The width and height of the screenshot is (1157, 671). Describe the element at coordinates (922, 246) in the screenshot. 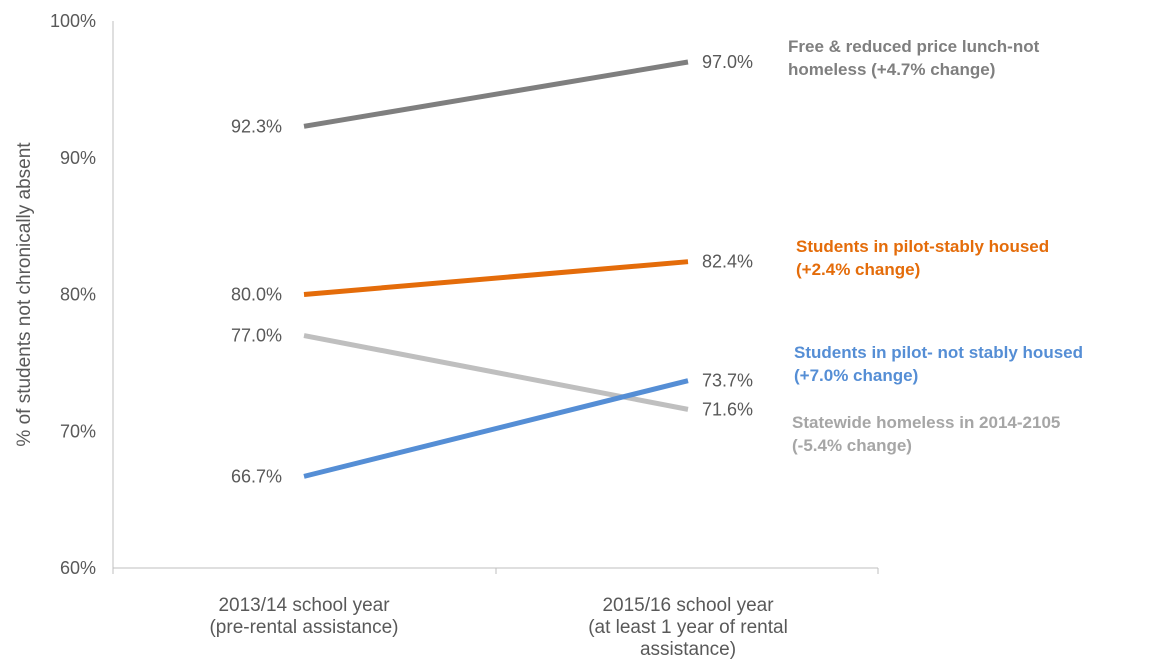

I see `series-label-line: Students in pilot-stably housed` at that location.